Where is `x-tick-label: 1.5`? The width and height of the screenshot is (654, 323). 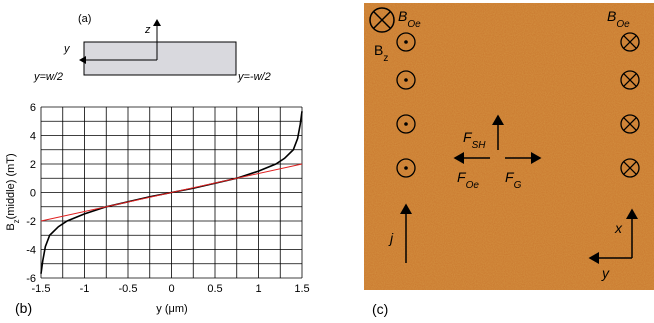 x-tick-label: 1.5 is located at coordinates (301, 289).